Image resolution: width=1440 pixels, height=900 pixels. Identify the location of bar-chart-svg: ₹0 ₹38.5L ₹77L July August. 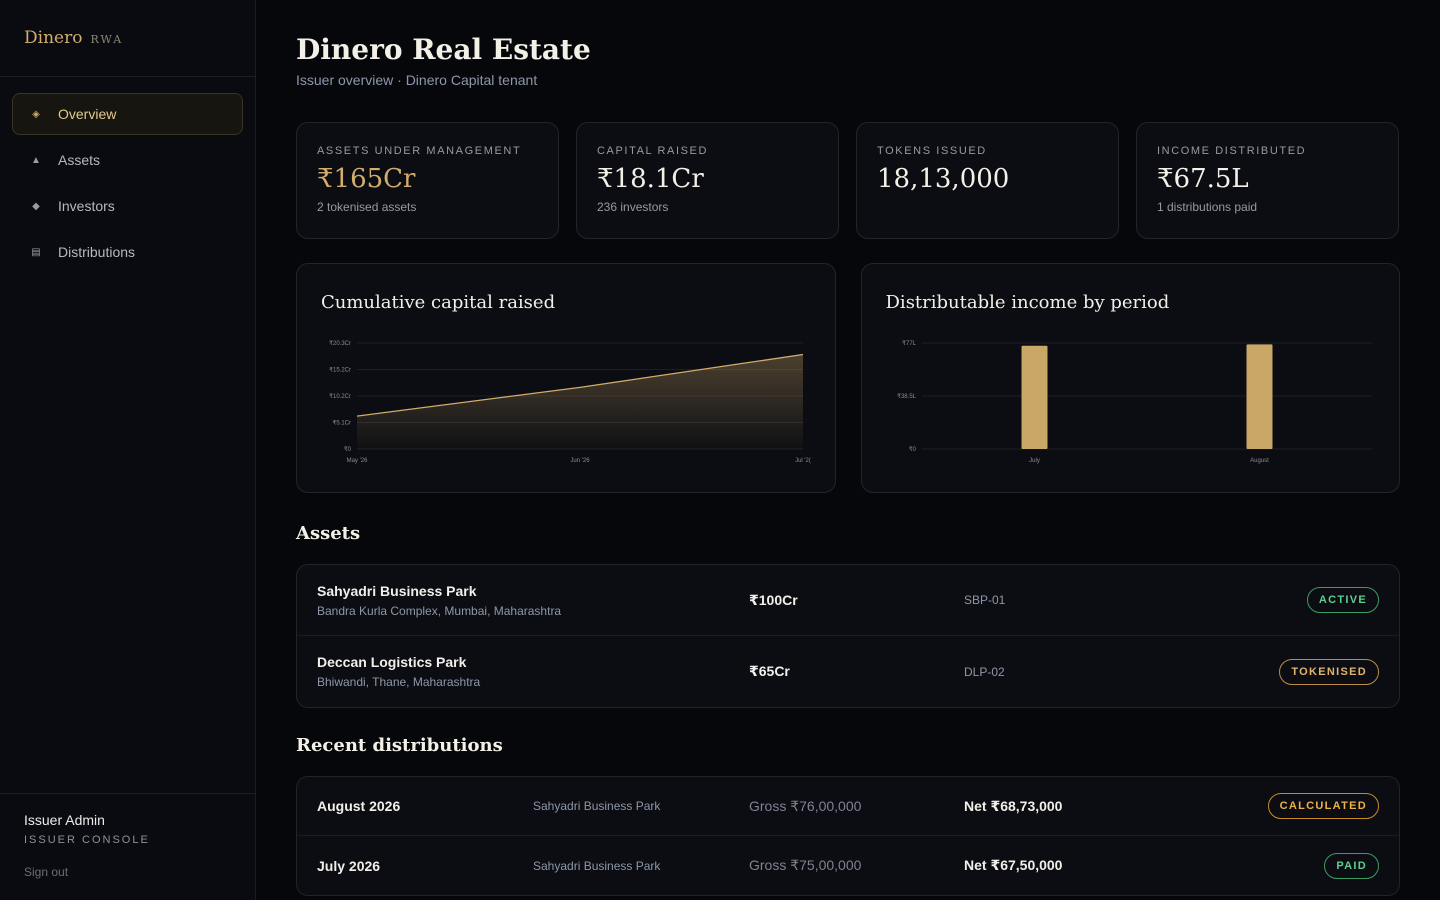
(1134, 402).